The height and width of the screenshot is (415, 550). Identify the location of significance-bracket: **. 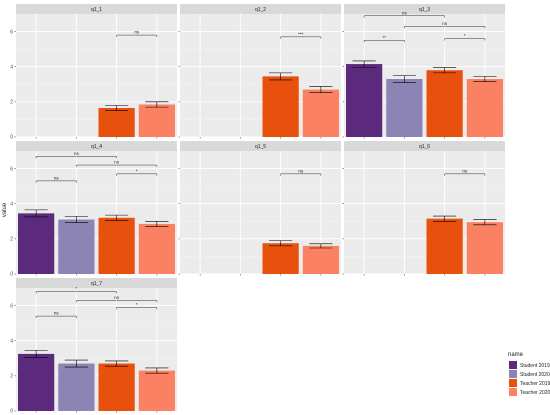
(384, 39).